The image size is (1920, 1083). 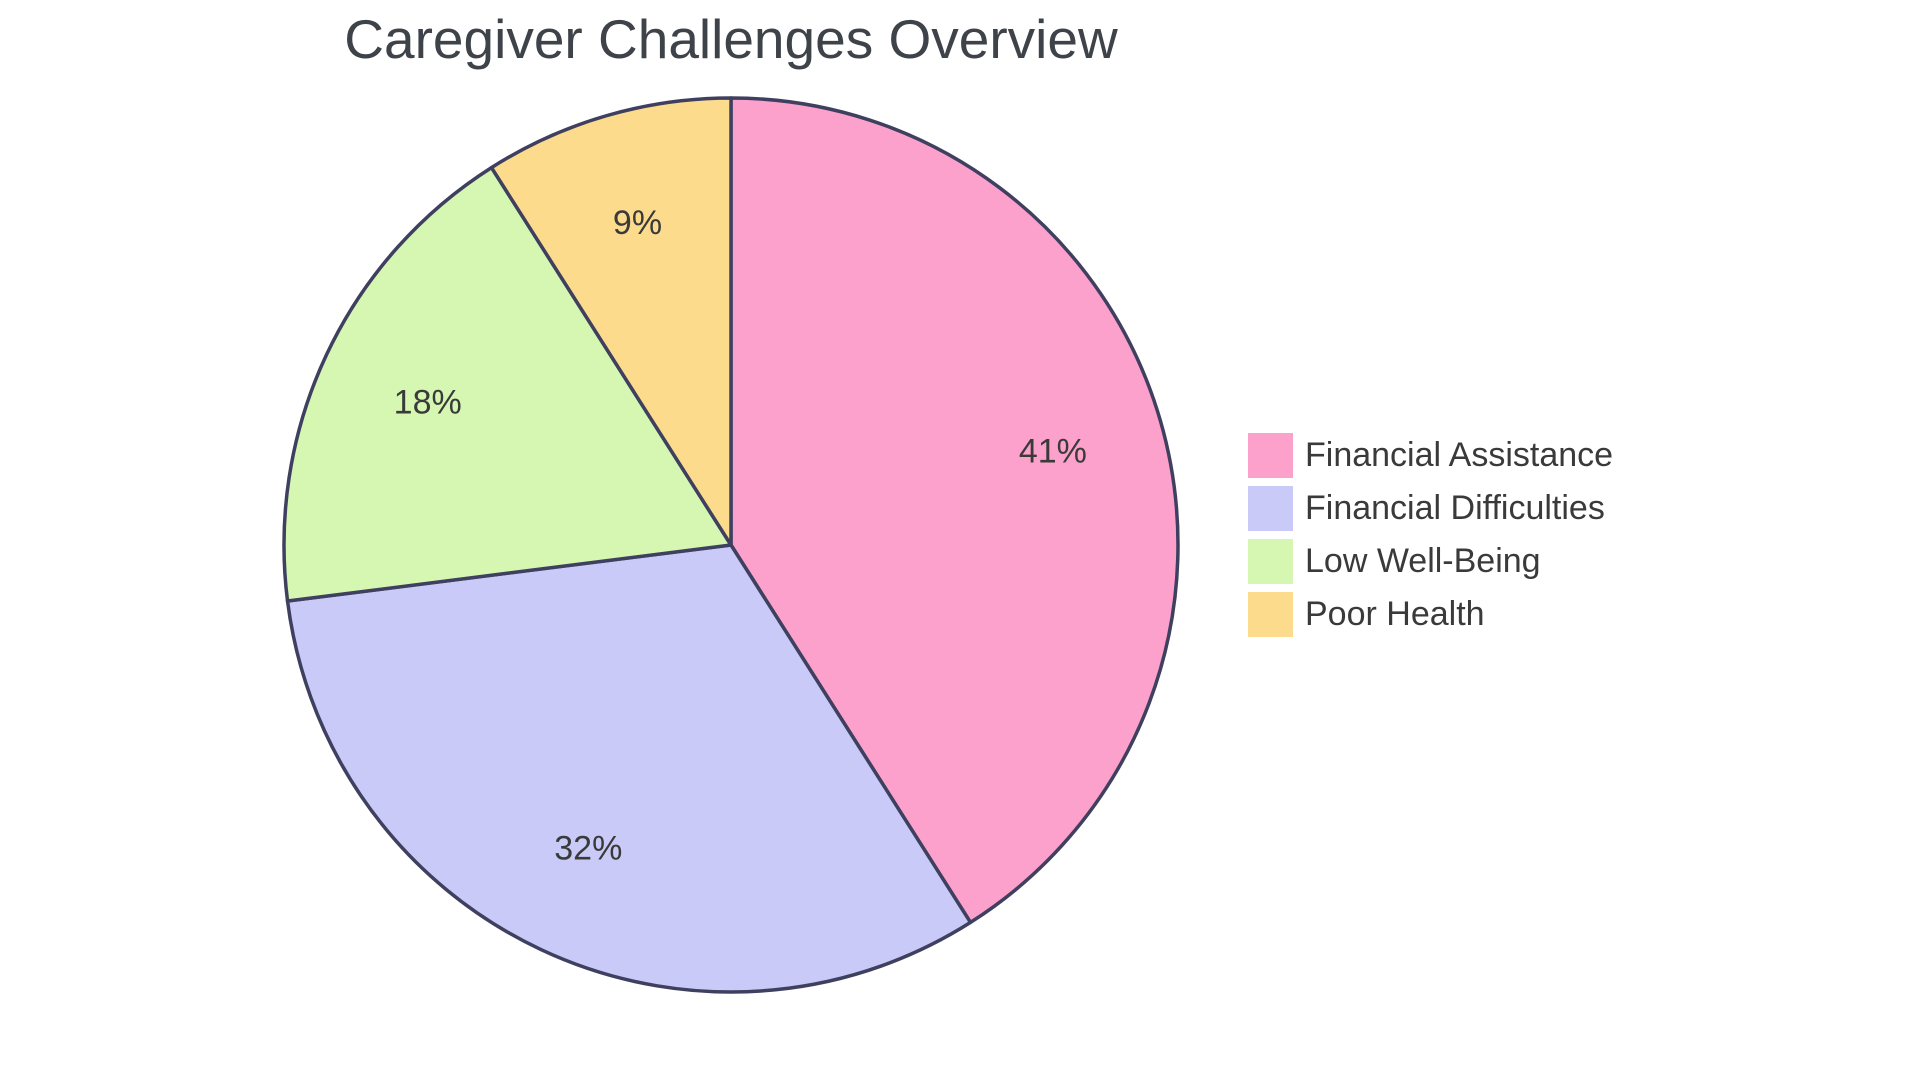 What do you see at coordinates (611, 321) in the screenshot?
I see `pie-slice-poor-health` at bounding box center [611, 321].